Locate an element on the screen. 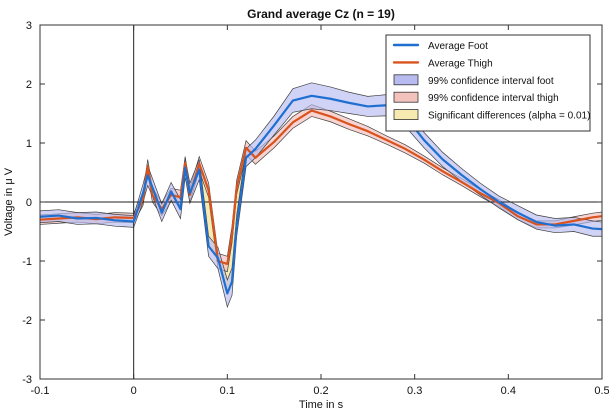 The width and height of the screenshot is (609, 412). legend-label: 99% confidence interval thigh is located at coordinates (493, 98).